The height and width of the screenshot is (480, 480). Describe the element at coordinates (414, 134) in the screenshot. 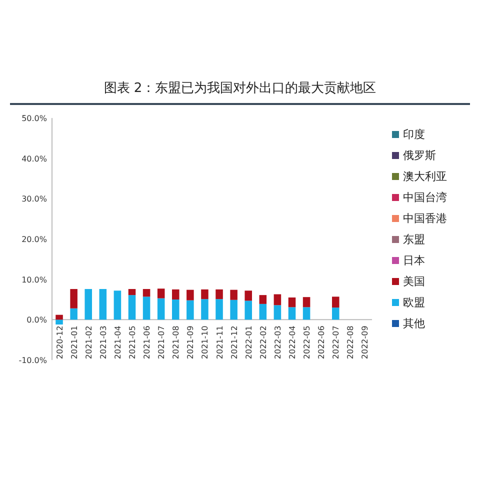

I see `legend-label: 印度` at that location.